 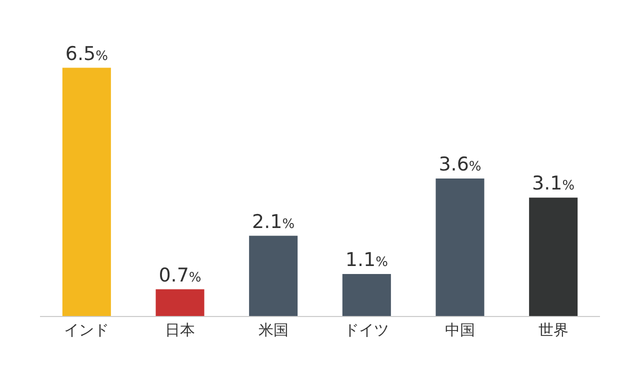 I want to click on x-tick-label: インド, so click(x=87, y=330).